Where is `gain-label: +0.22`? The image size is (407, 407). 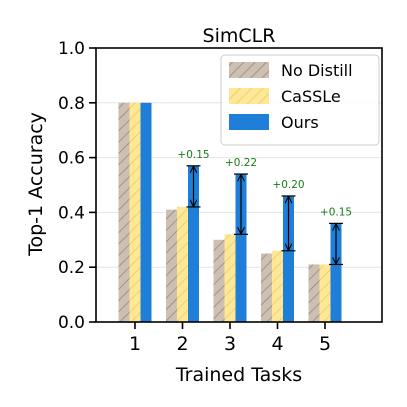 gain-label: +0.22 is located at coordinates (241, 163).